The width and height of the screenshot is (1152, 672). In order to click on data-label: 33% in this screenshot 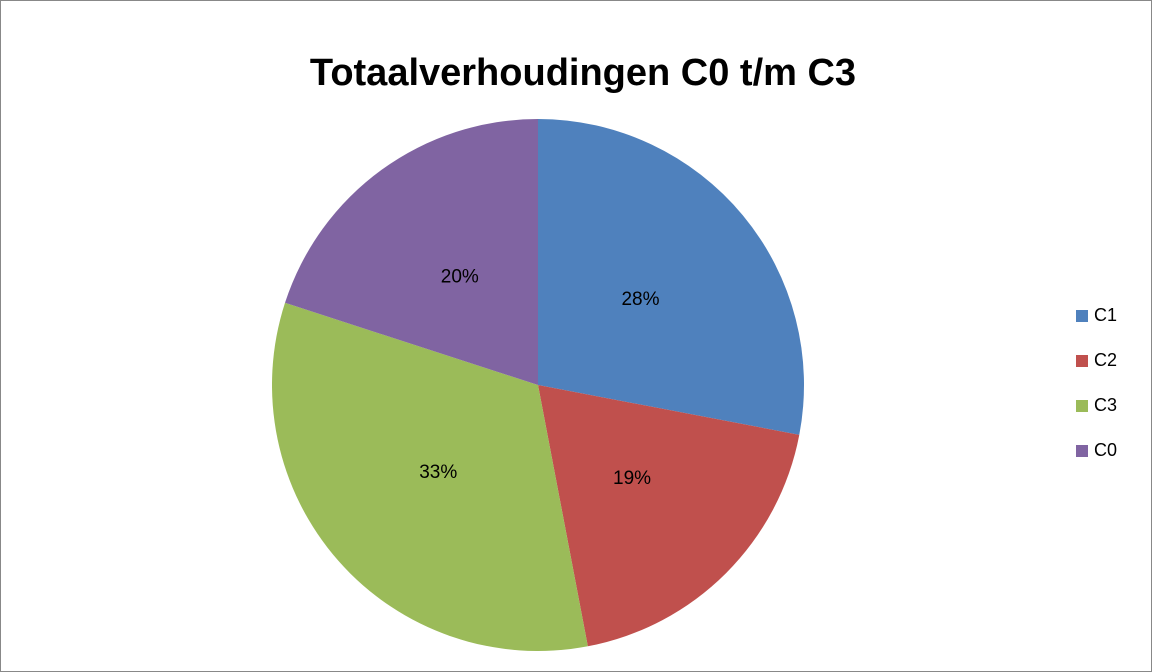, I will do `click(438, 472)`.